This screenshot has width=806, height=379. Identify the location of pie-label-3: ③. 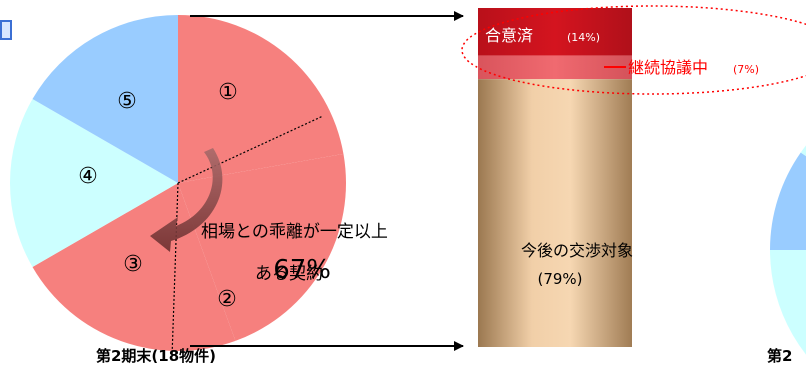
(133, 264).